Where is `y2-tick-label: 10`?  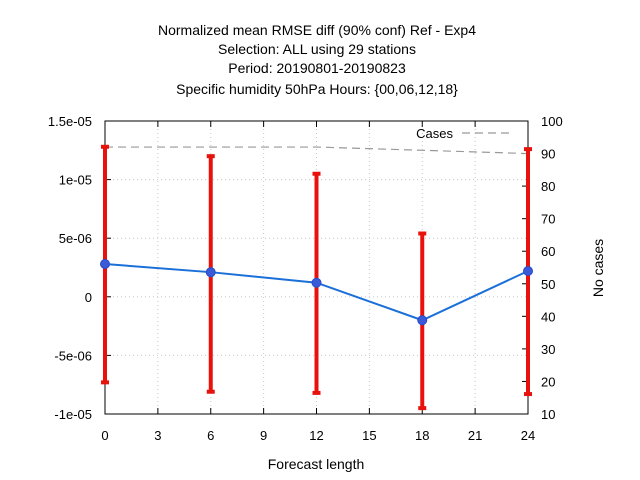
y2-tick-label: 10 is located at coordinates (548, 414).